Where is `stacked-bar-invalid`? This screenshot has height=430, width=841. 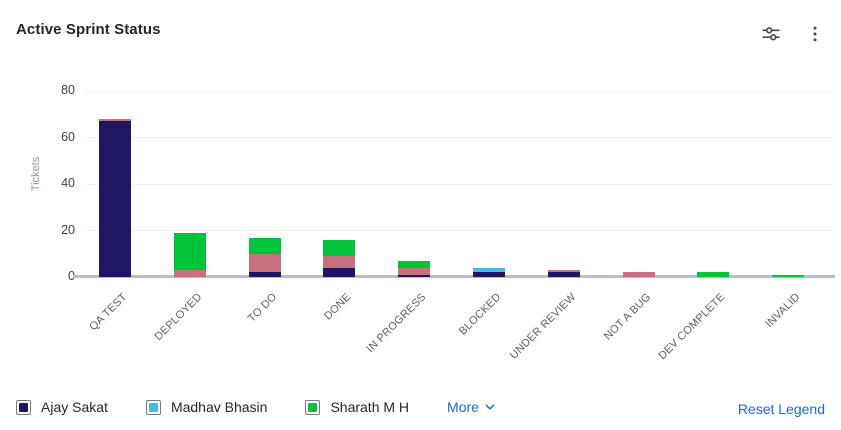
stacked-bar-invalid is located at coordinates (788, 275).